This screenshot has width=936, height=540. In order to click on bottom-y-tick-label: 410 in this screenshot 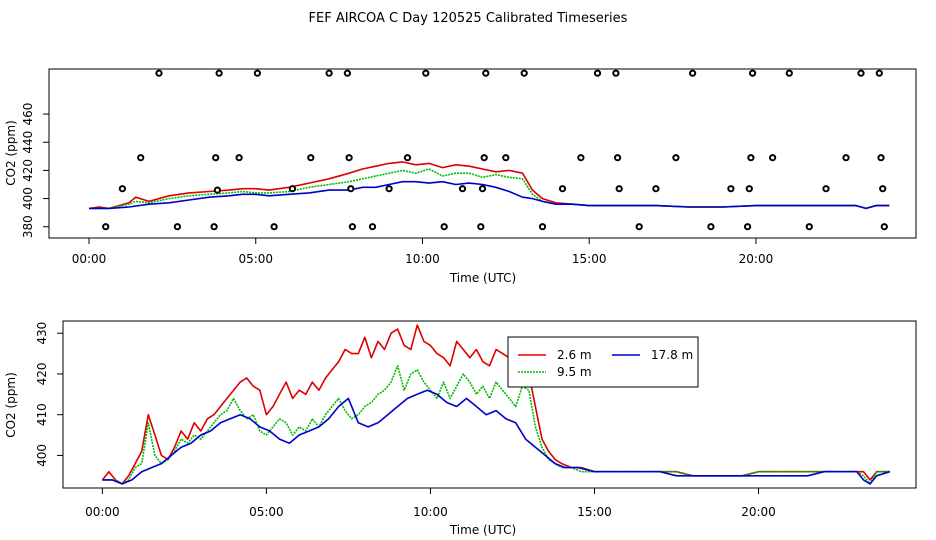, I will do `click(42, 414)`.